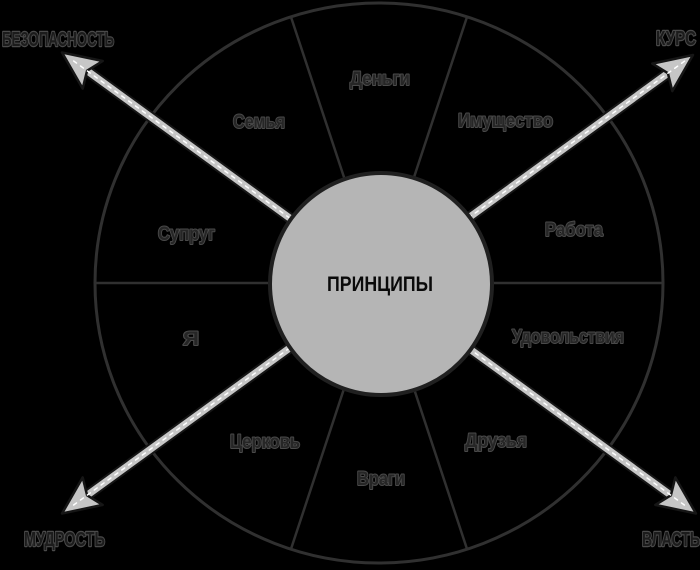 The height and width of the screenshot is (570, 700). Describe the element at coordinates (64, 540) in the screenshot. I see `corner-label-wisdom: МУДРОСТЬ` at that location.